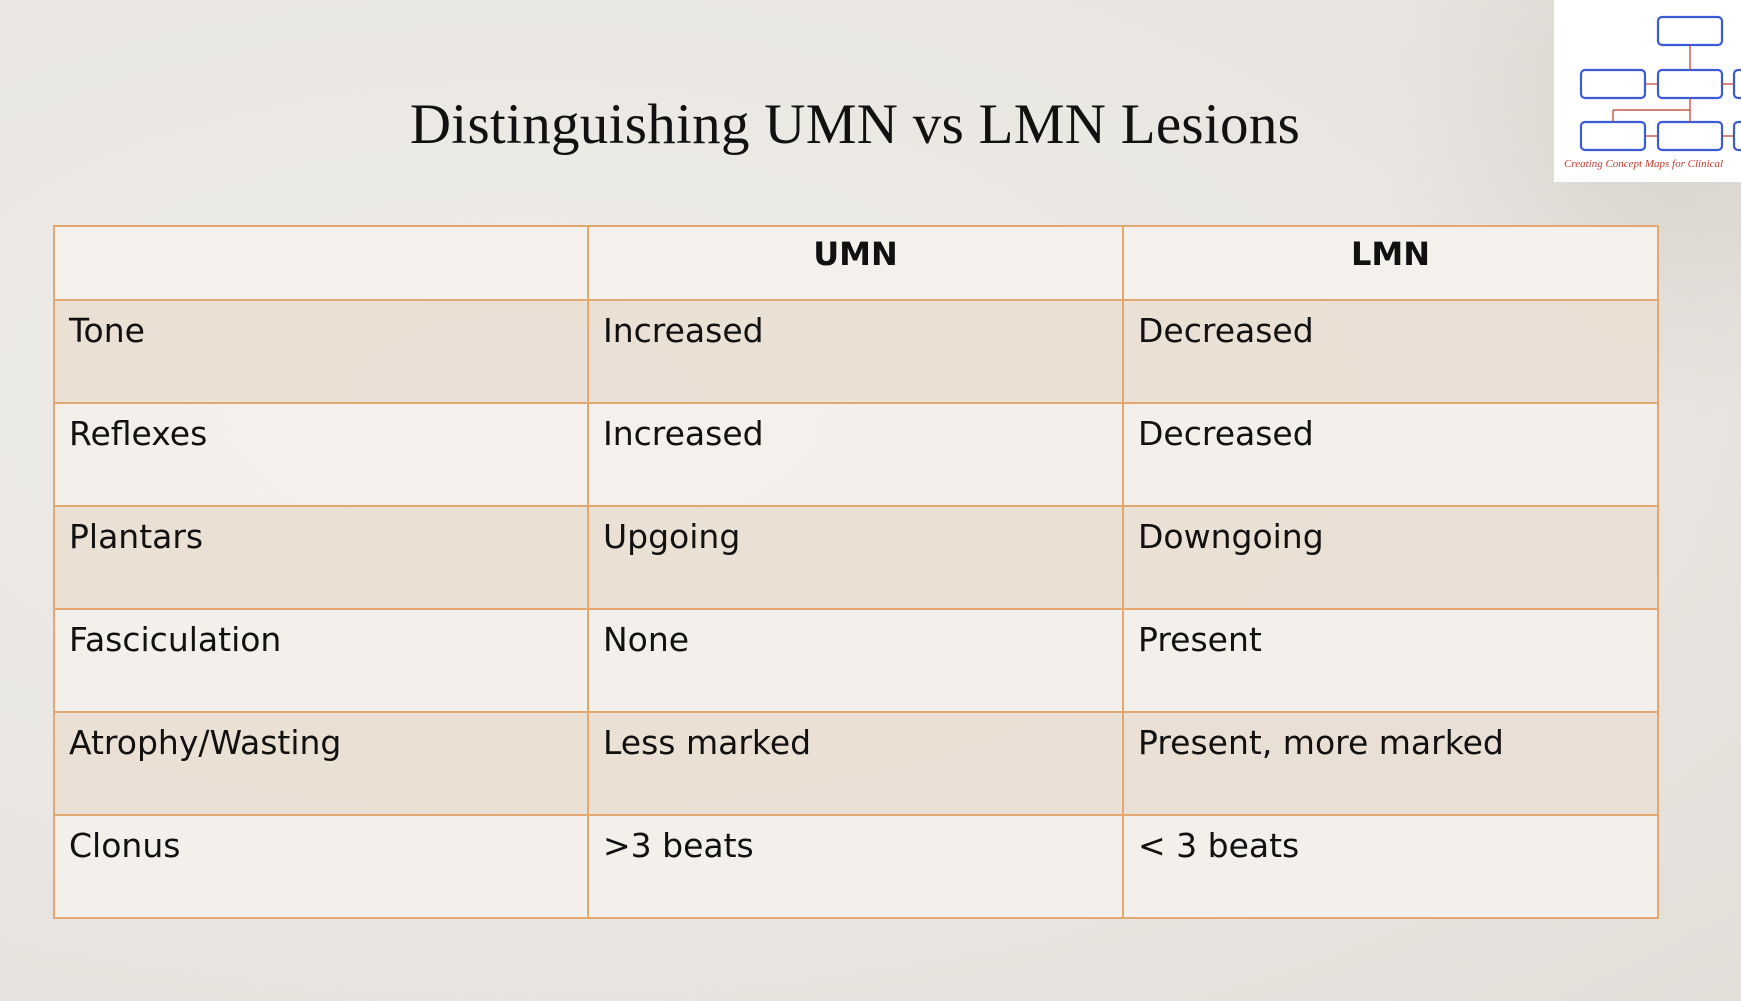  I want to click on table-row-fasciculation: Fasciculation None Present, so click(856, 660).